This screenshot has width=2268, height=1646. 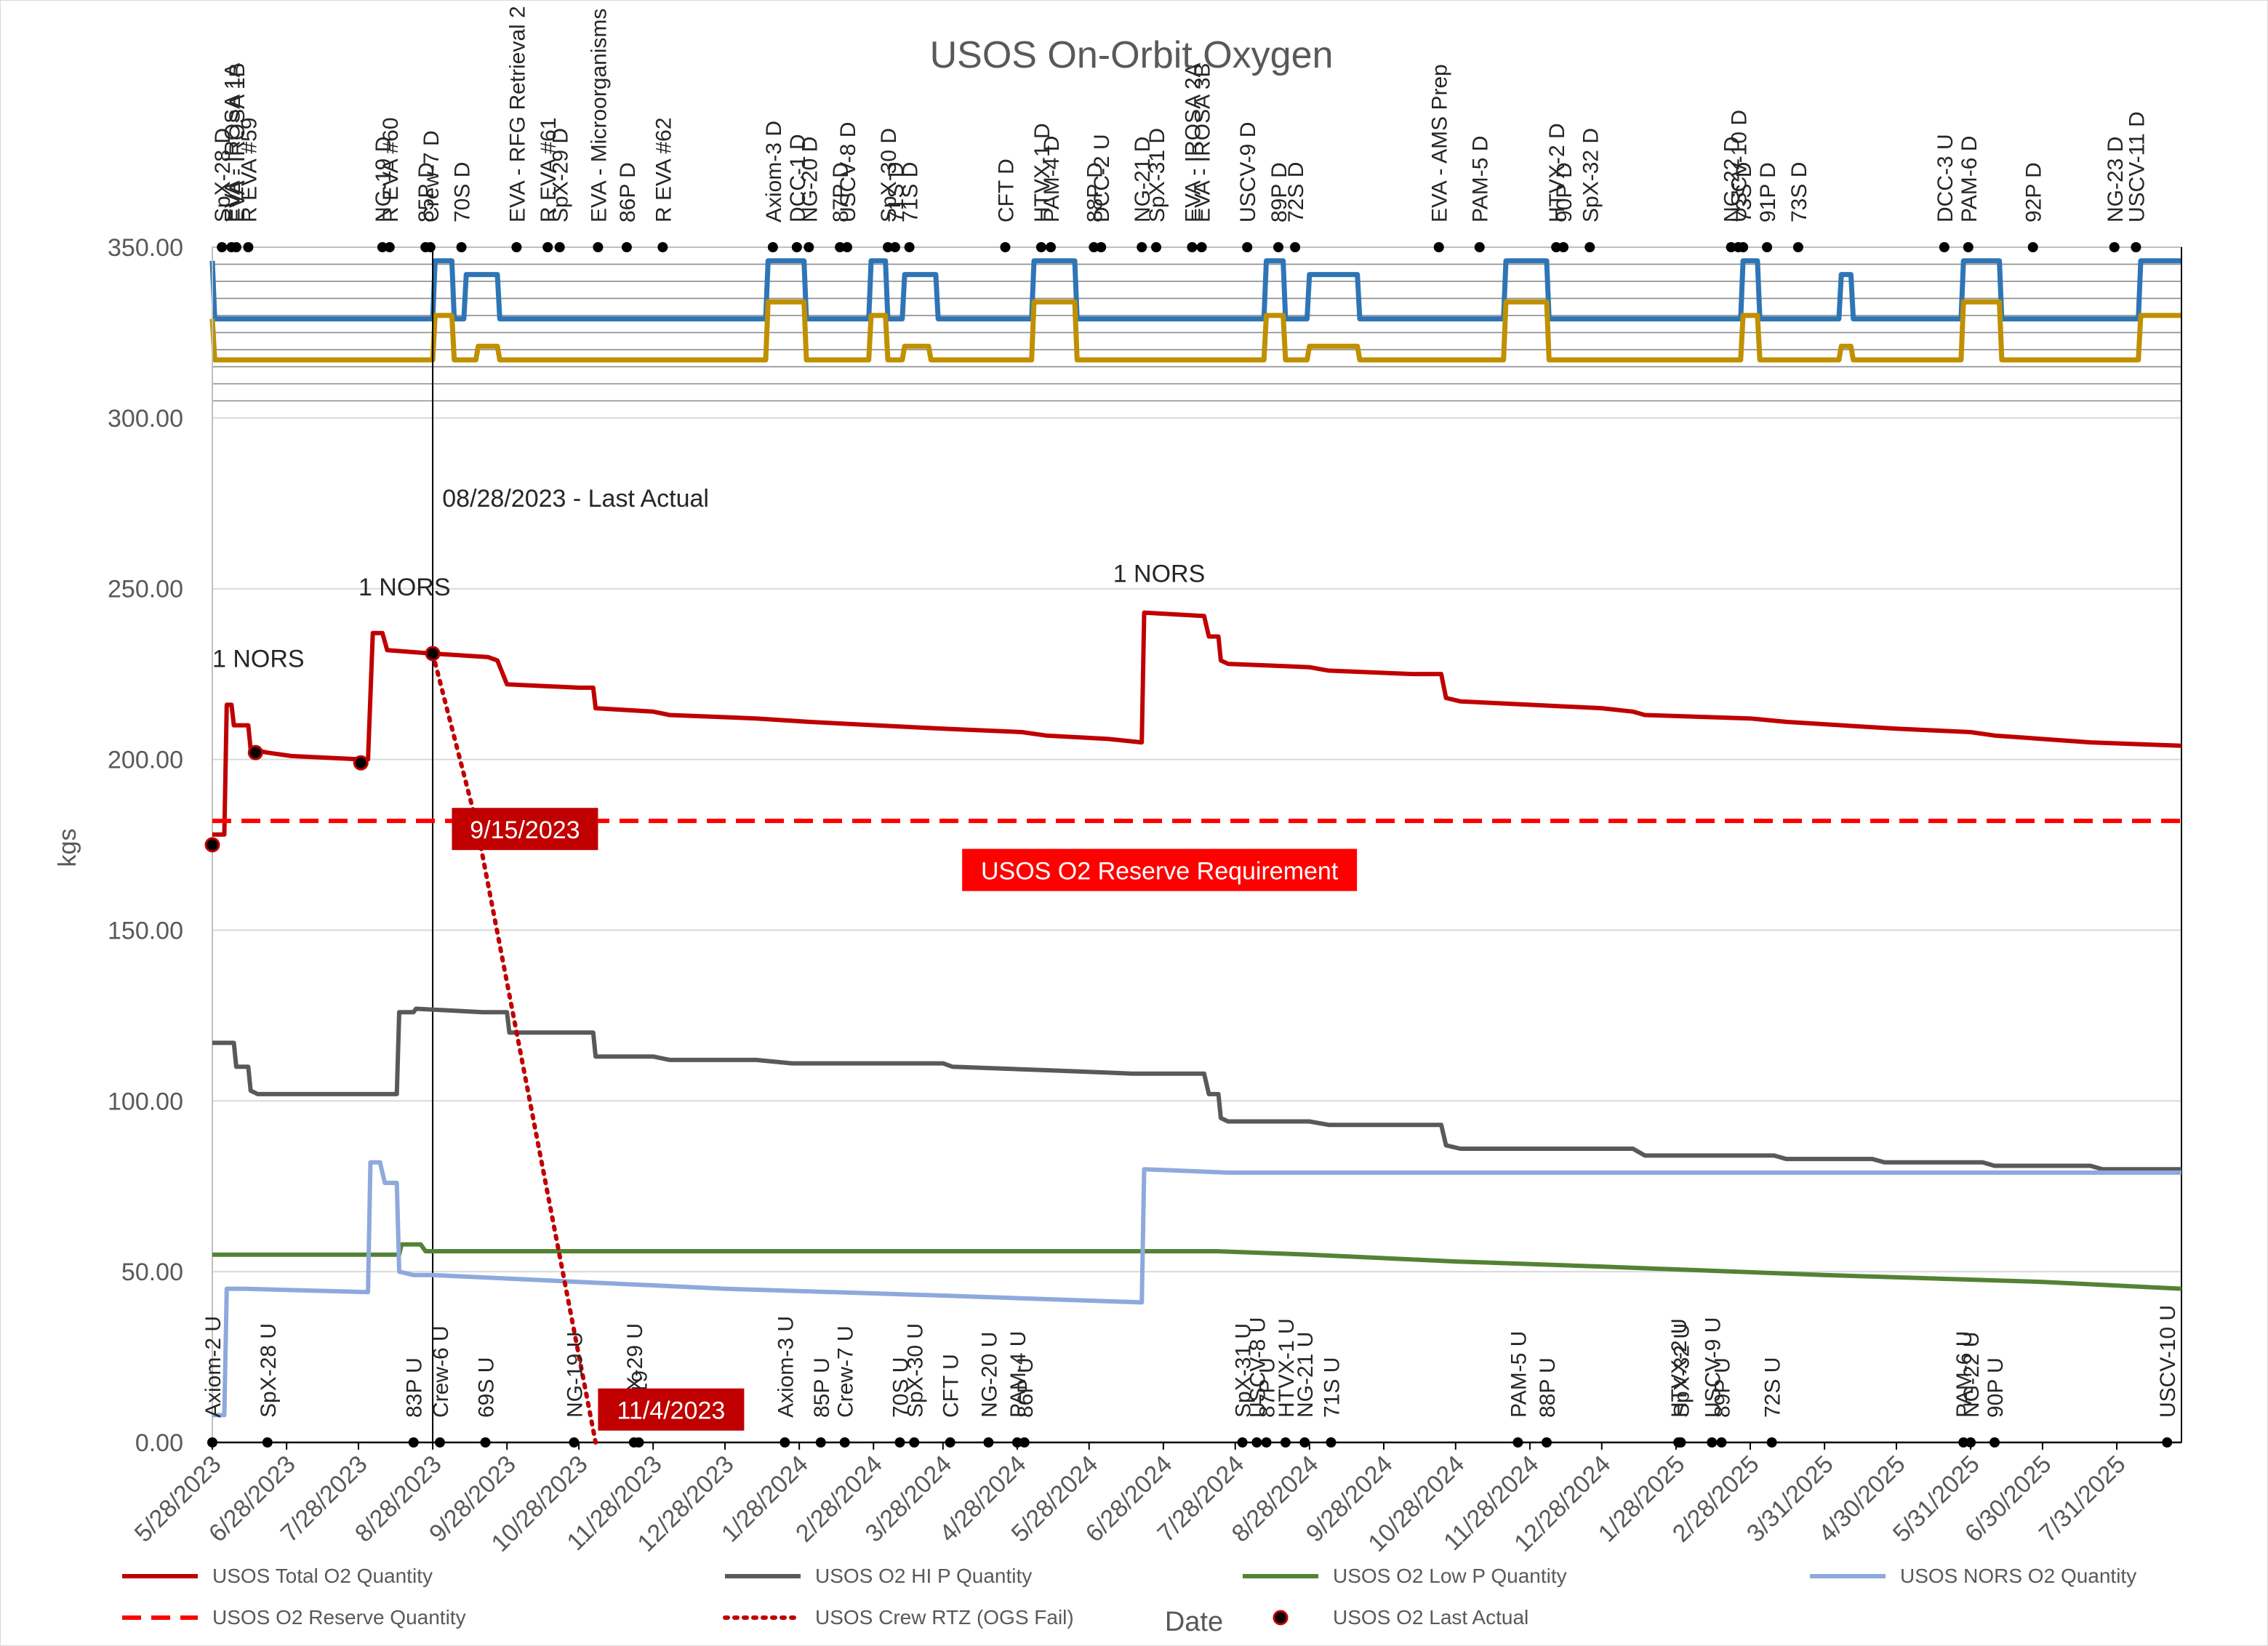 I want to click on bottom-event-label: USCV-9 U, so click(x=1713, y=1367).